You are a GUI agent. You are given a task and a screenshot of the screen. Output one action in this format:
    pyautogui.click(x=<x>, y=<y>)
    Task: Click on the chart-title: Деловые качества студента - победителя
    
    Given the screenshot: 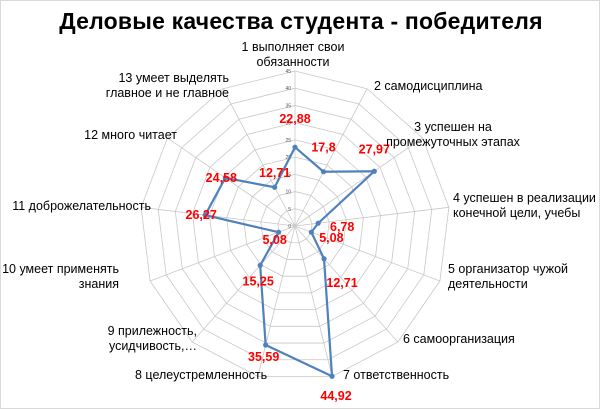 What is the action you would take?
    pyautogui.click(x=301, y=21)
    